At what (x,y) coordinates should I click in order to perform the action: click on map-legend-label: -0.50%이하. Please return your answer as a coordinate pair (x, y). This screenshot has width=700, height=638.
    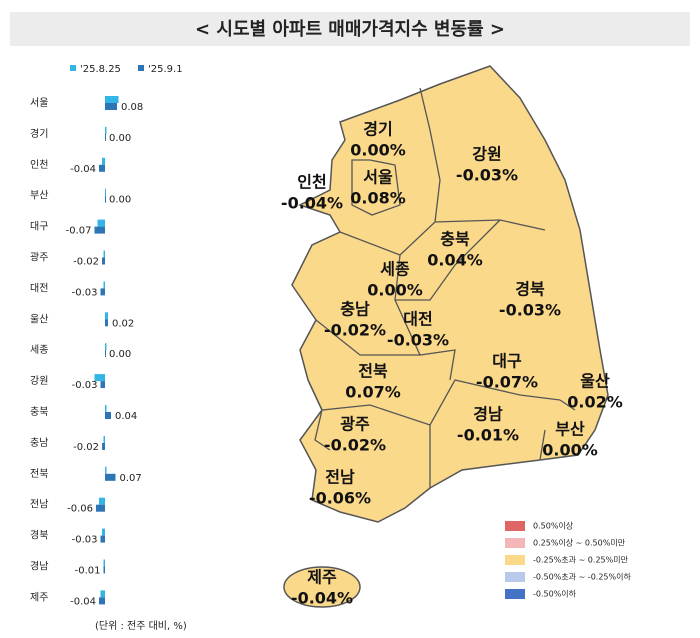
    Looking at the image, I should click on (555, 594).